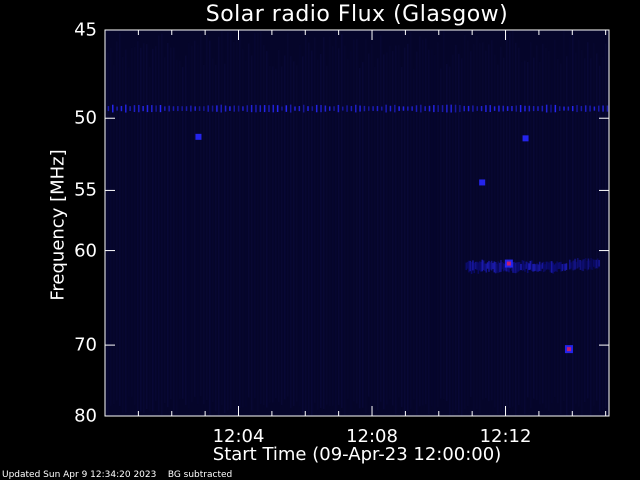 The width and height of the screenshot is (640, 480). Describe the element at coordinates (85, 345) in the screenshot. I see `y-tick-label: 70` at that location.